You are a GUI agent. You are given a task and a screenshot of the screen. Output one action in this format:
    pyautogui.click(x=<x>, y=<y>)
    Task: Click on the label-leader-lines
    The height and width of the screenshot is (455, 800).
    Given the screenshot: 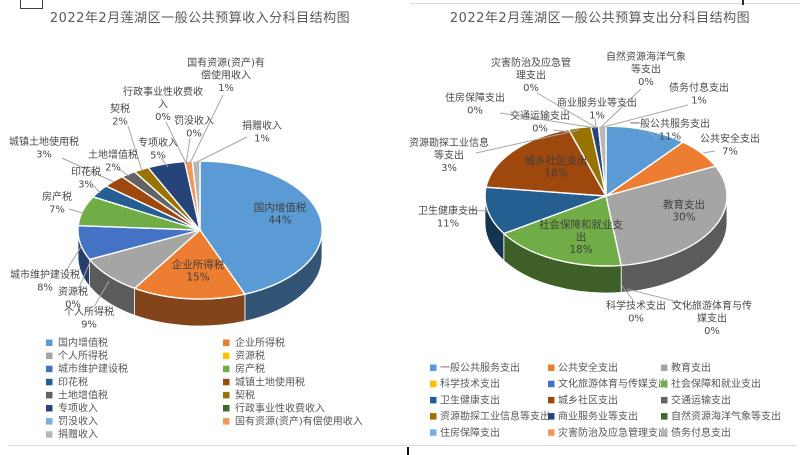 What is the action you would take?
    pyautogui.click(x=154, y=201)
    